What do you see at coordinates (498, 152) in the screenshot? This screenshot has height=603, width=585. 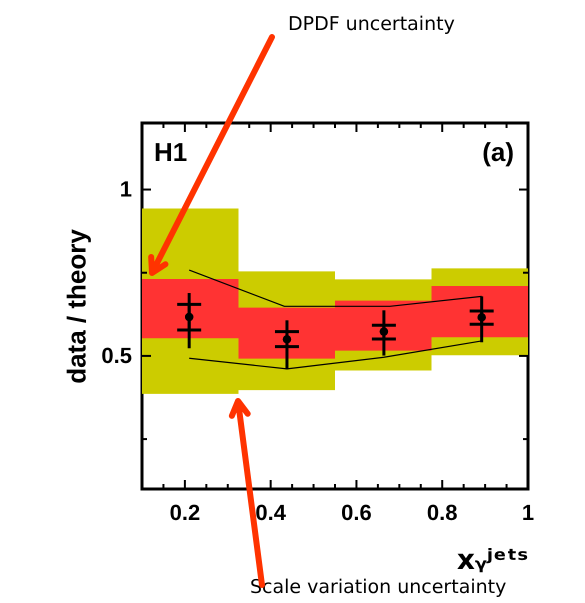 I see `annotation: (a)` at bounding box center [498, 152].